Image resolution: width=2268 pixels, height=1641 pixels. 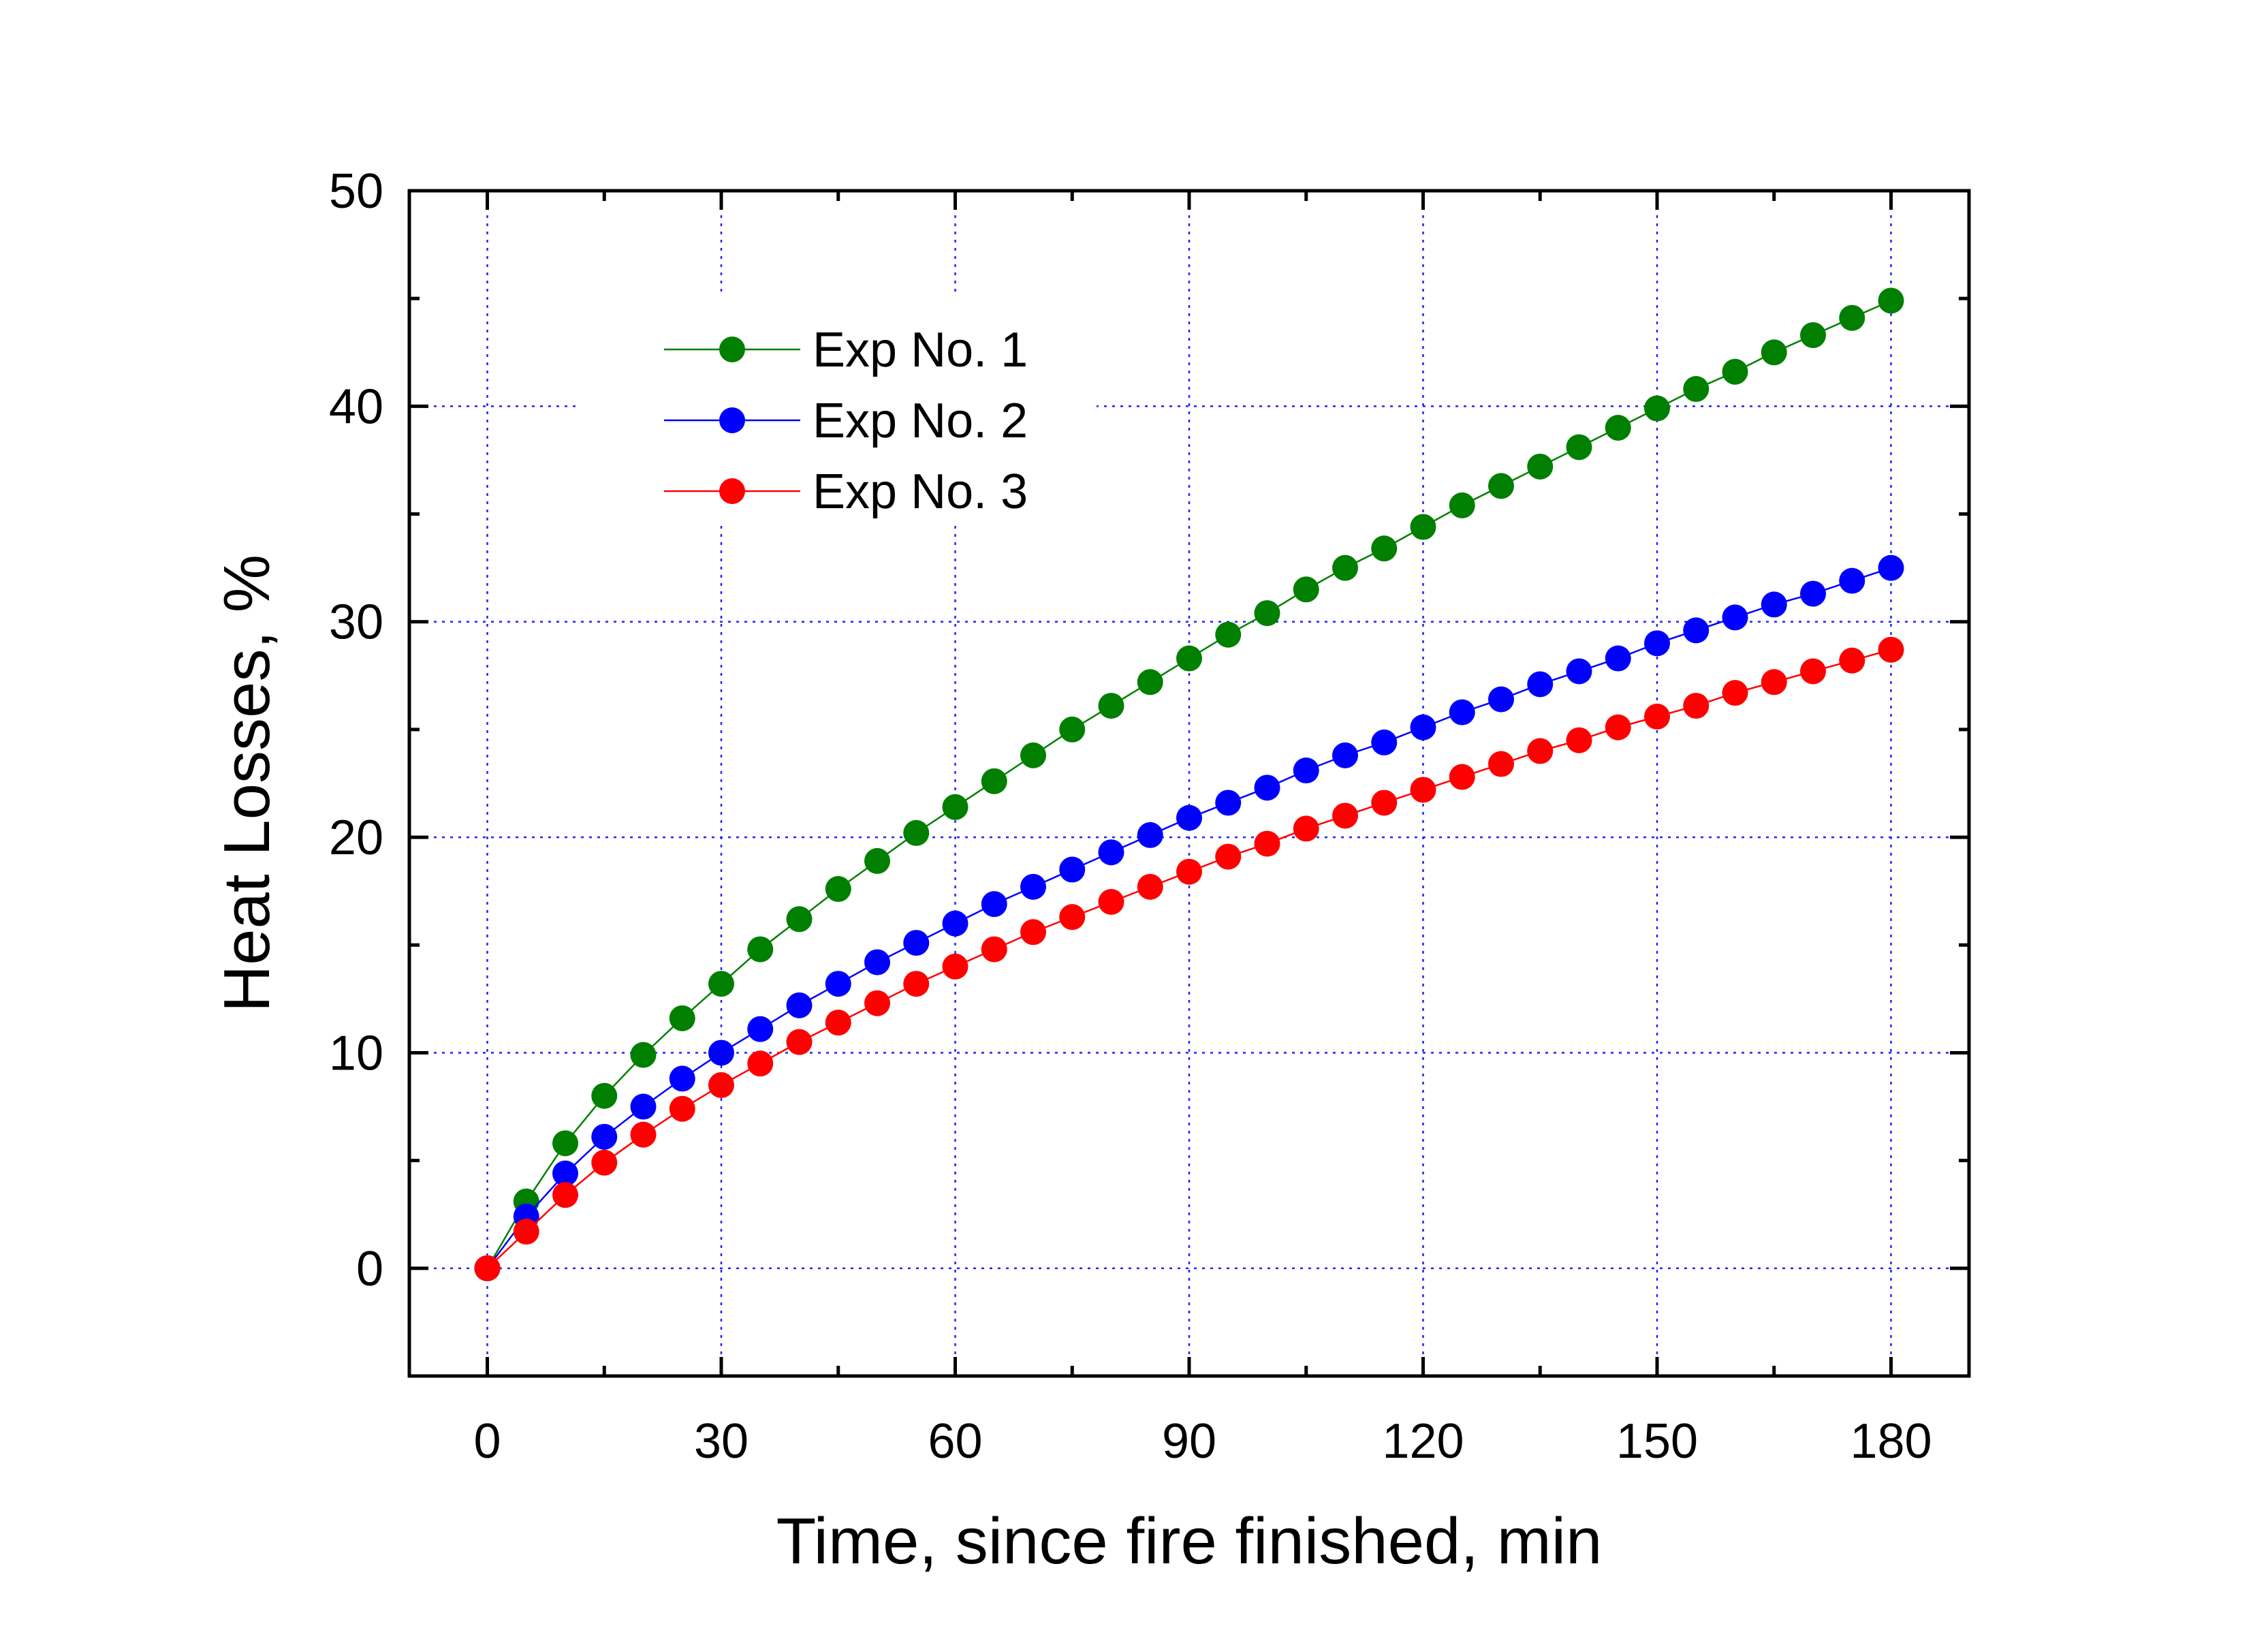 What do you see at coordinates (356, 191) in the screenshot?
I see `y-tick-label: 50` at bounding box center [356, 191].